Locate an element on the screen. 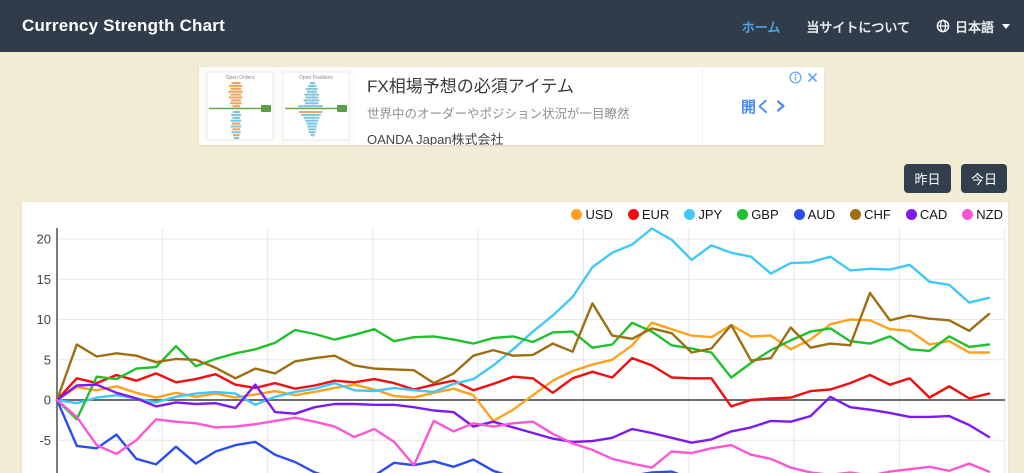 This screenshot has height=473, width=1024. legend-item-CAD: CAD is located at coordinates (926, 214).